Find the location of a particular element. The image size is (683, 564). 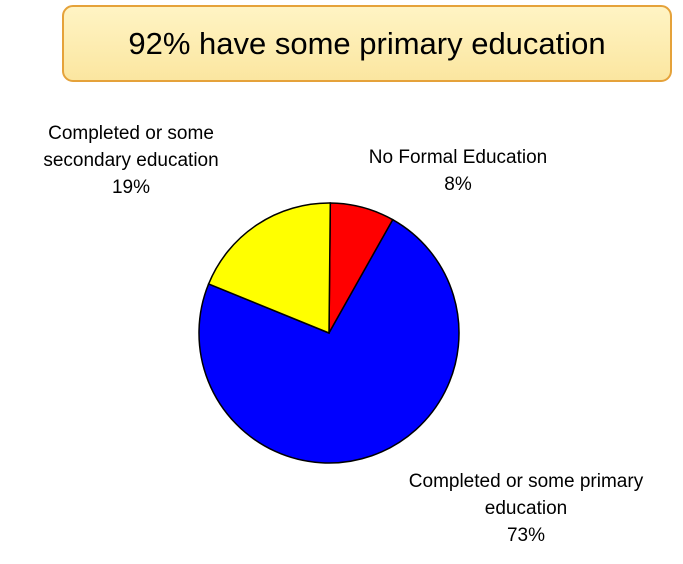

slice-label-secondary-value: 19% is located at coordinates (131, 187).